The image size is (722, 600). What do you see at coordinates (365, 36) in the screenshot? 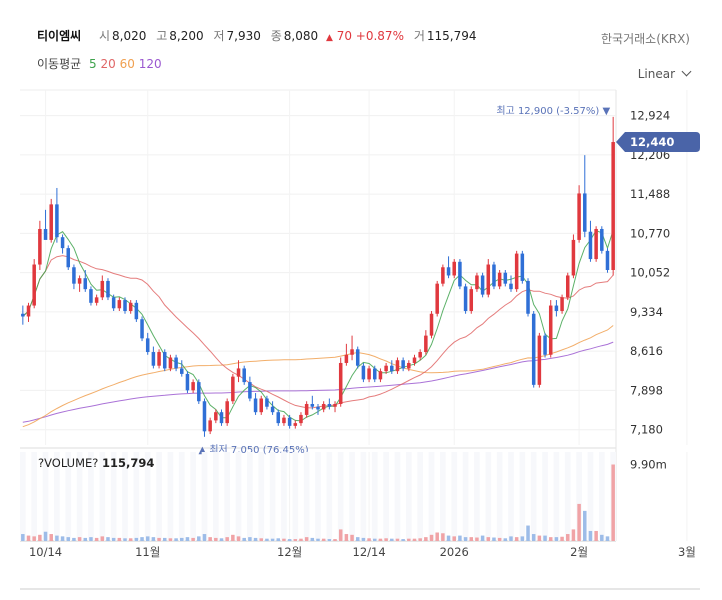
I see `change-value: ▲ 70 +0.87%` at bounding box center [365, 36].